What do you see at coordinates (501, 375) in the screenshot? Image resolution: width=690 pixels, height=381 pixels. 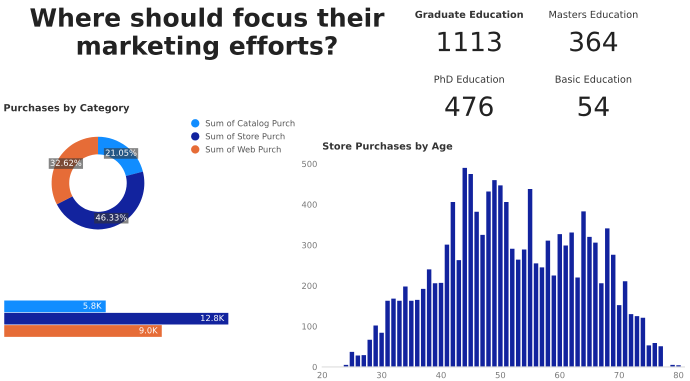 I see `x-tick-label: 50` at bounding box center [501, 375].